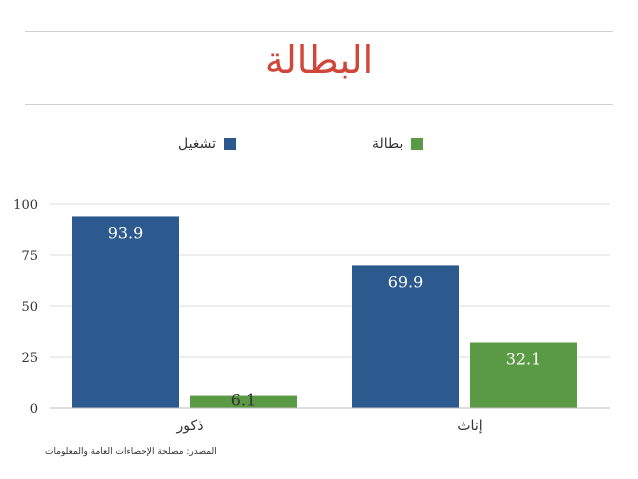 The image size is (638, 479). I want to click on legend-item-unemployment: بطالة, so click(398, 144).